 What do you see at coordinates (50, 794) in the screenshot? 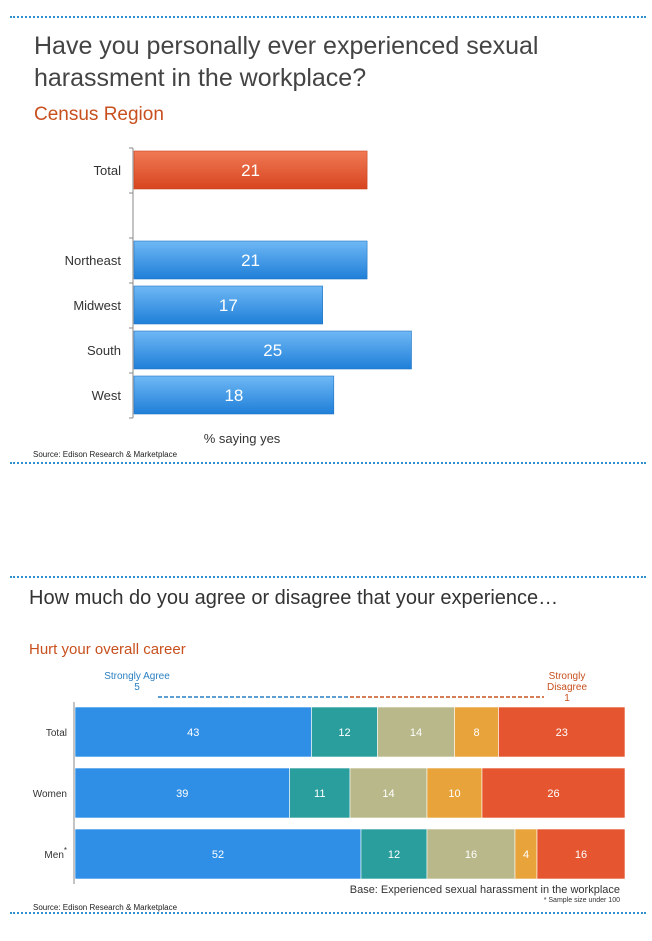
I see `row-label: Women` at bounding box center [50, 794].